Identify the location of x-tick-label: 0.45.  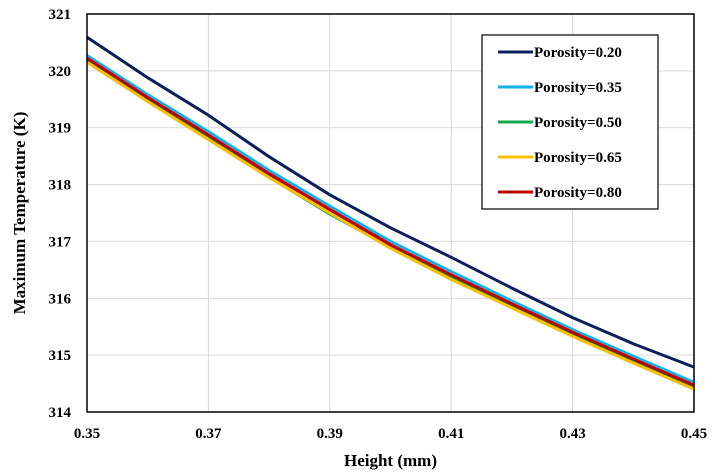
(694, 434).